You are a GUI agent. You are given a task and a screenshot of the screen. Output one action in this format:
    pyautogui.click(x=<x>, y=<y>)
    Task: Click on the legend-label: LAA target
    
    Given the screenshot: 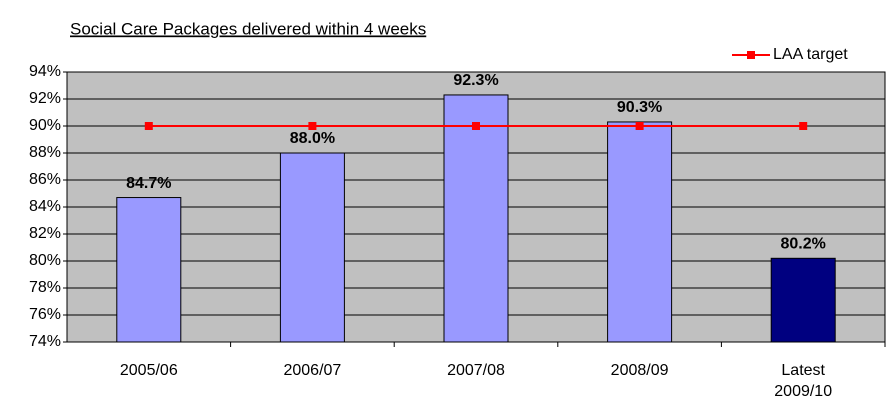 What is the action you would take?
    pyautogui.click(x=810, y=54)
    